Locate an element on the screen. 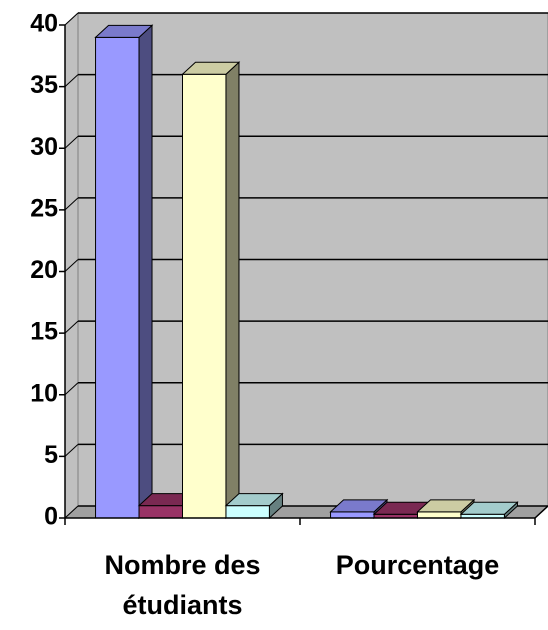  y-tick-label: 25 is located at coordinates (44, 208).